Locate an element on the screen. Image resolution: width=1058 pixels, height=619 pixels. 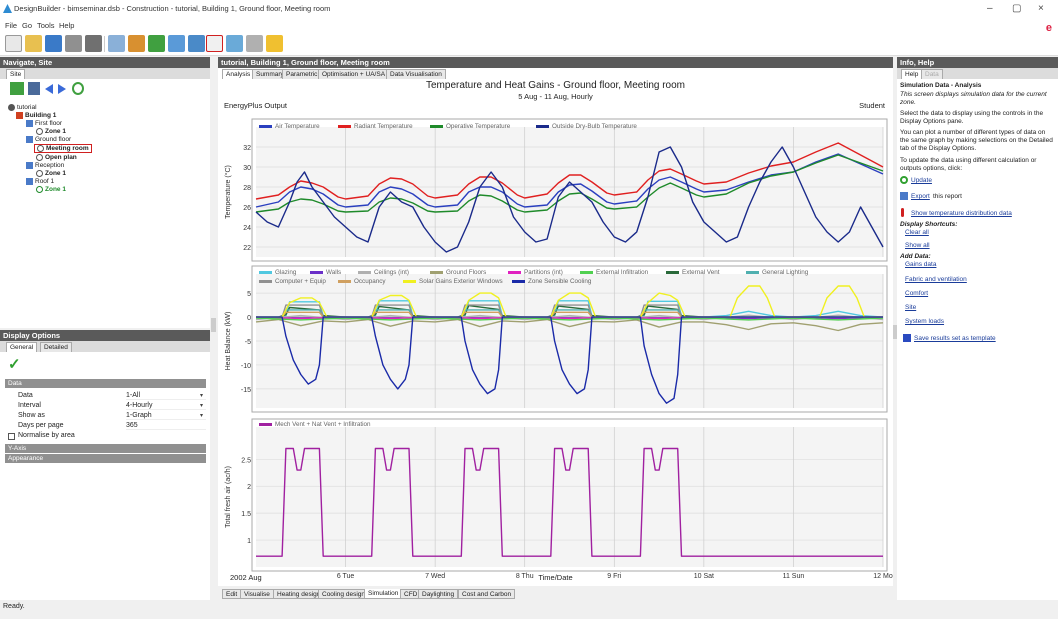
tab-cost-carbon: Cost and Carbon is located at coordinates (487, 594).